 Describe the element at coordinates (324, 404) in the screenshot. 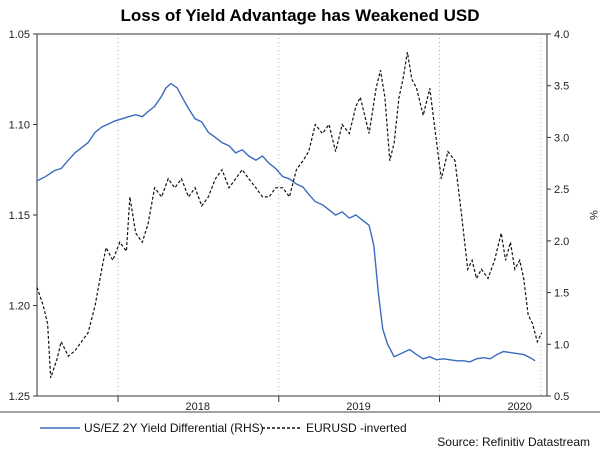

I see `x-axis: 2018 2019 2020` at that location.